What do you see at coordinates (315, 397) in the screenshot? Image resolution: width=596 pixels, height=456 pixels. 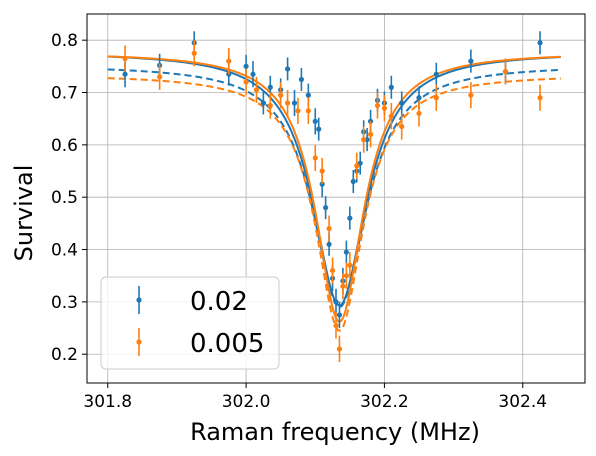 I see `x-axis-ticks: 301.8 302.0 302.2 302.4` at bounding box center [315, 397].